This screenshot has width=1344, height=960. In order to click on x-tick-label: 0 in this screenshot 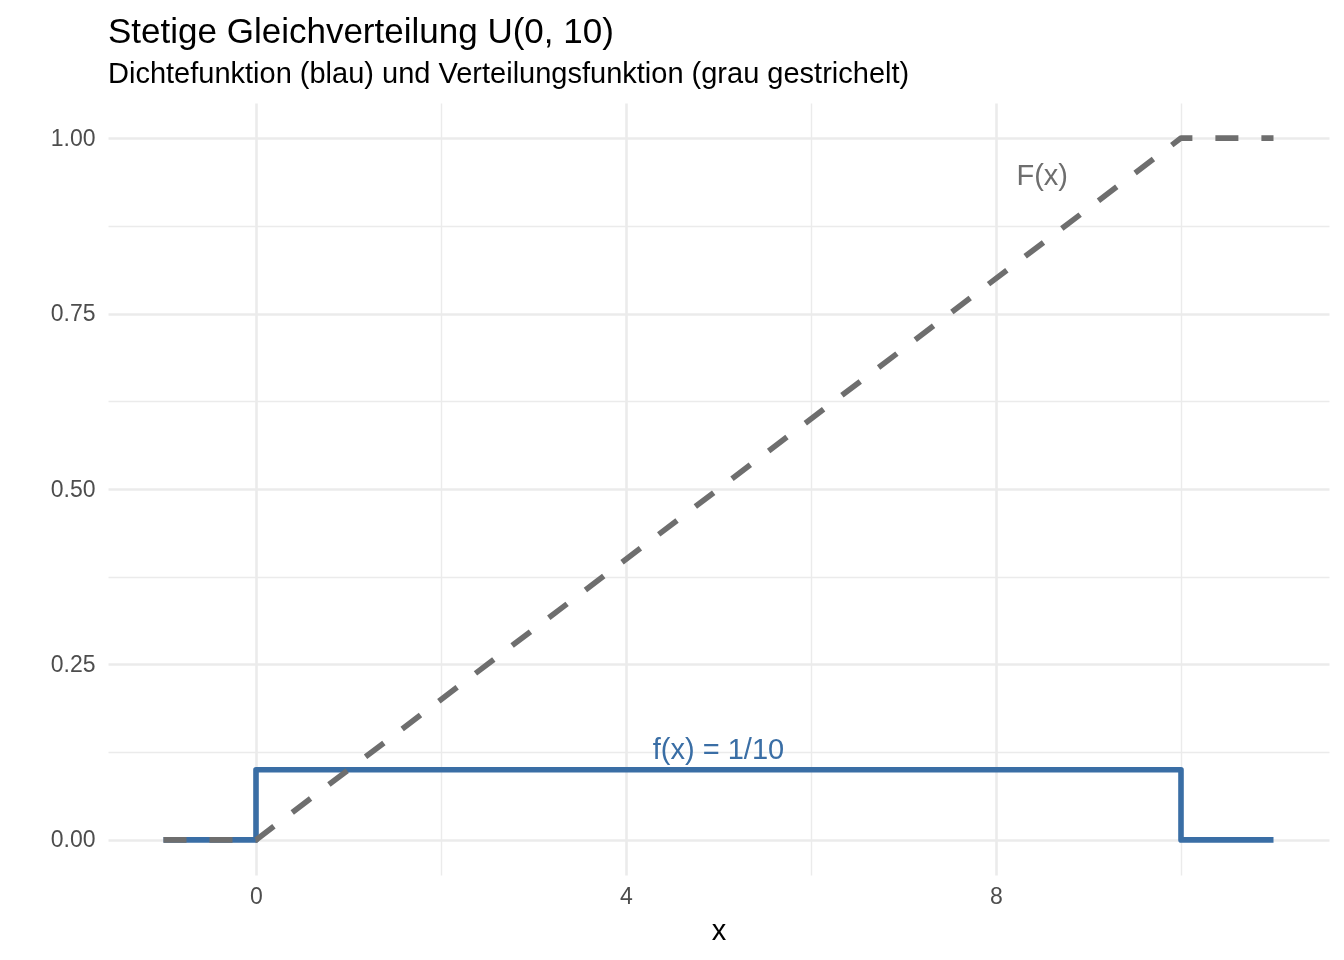, I will do `click(256, 895)`.